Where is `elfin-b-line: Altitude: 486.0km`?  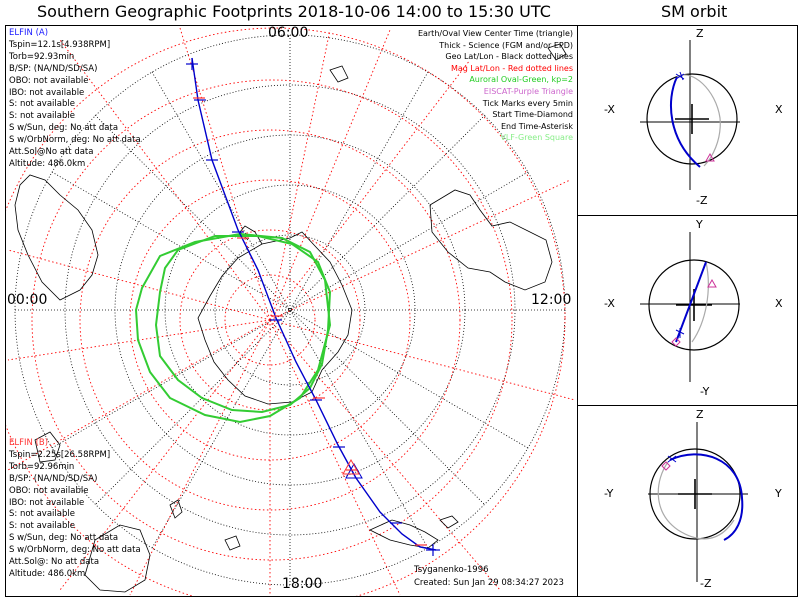 elfin-b-line: Altitude: 486.0km is located at coordinates (47, 573).